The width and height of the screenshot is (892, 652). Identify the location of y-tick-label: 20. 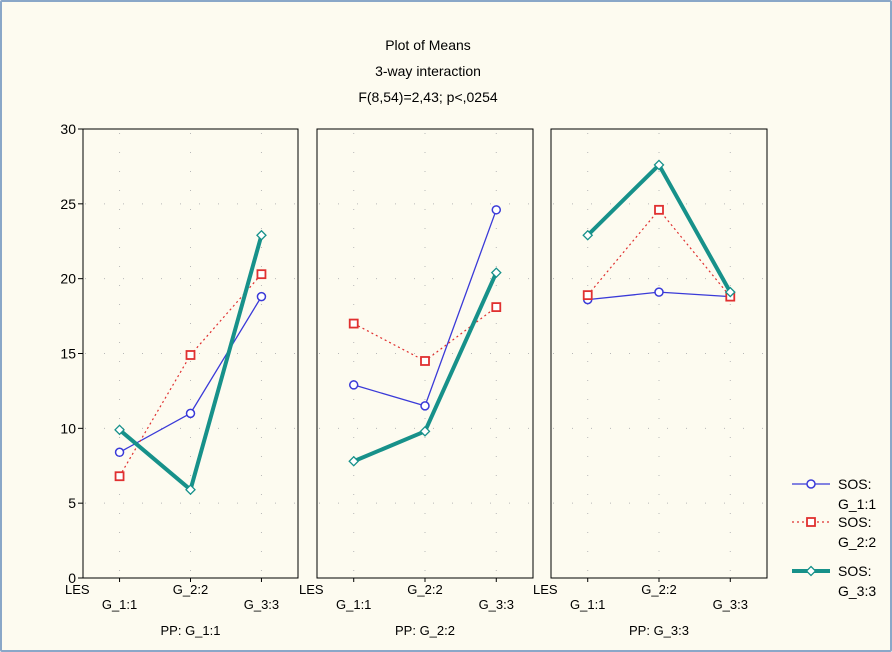
(68, 279).